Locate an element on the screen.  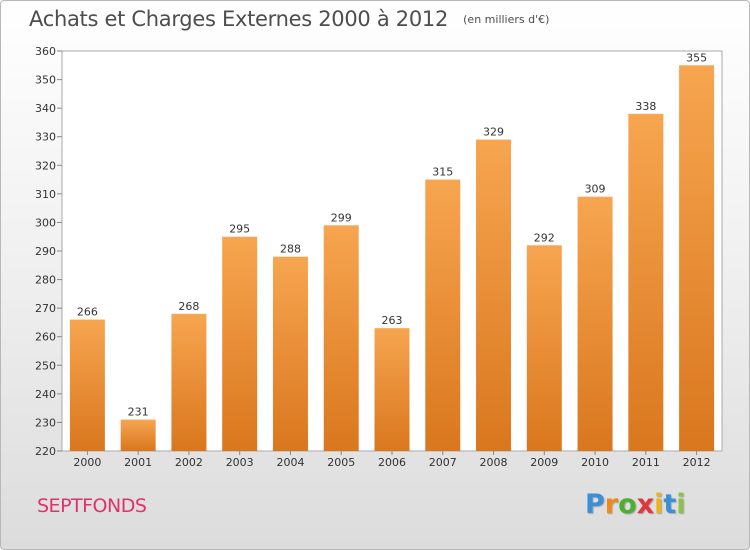
x-tick-label: 2010 is located at coordinates (595, 462).